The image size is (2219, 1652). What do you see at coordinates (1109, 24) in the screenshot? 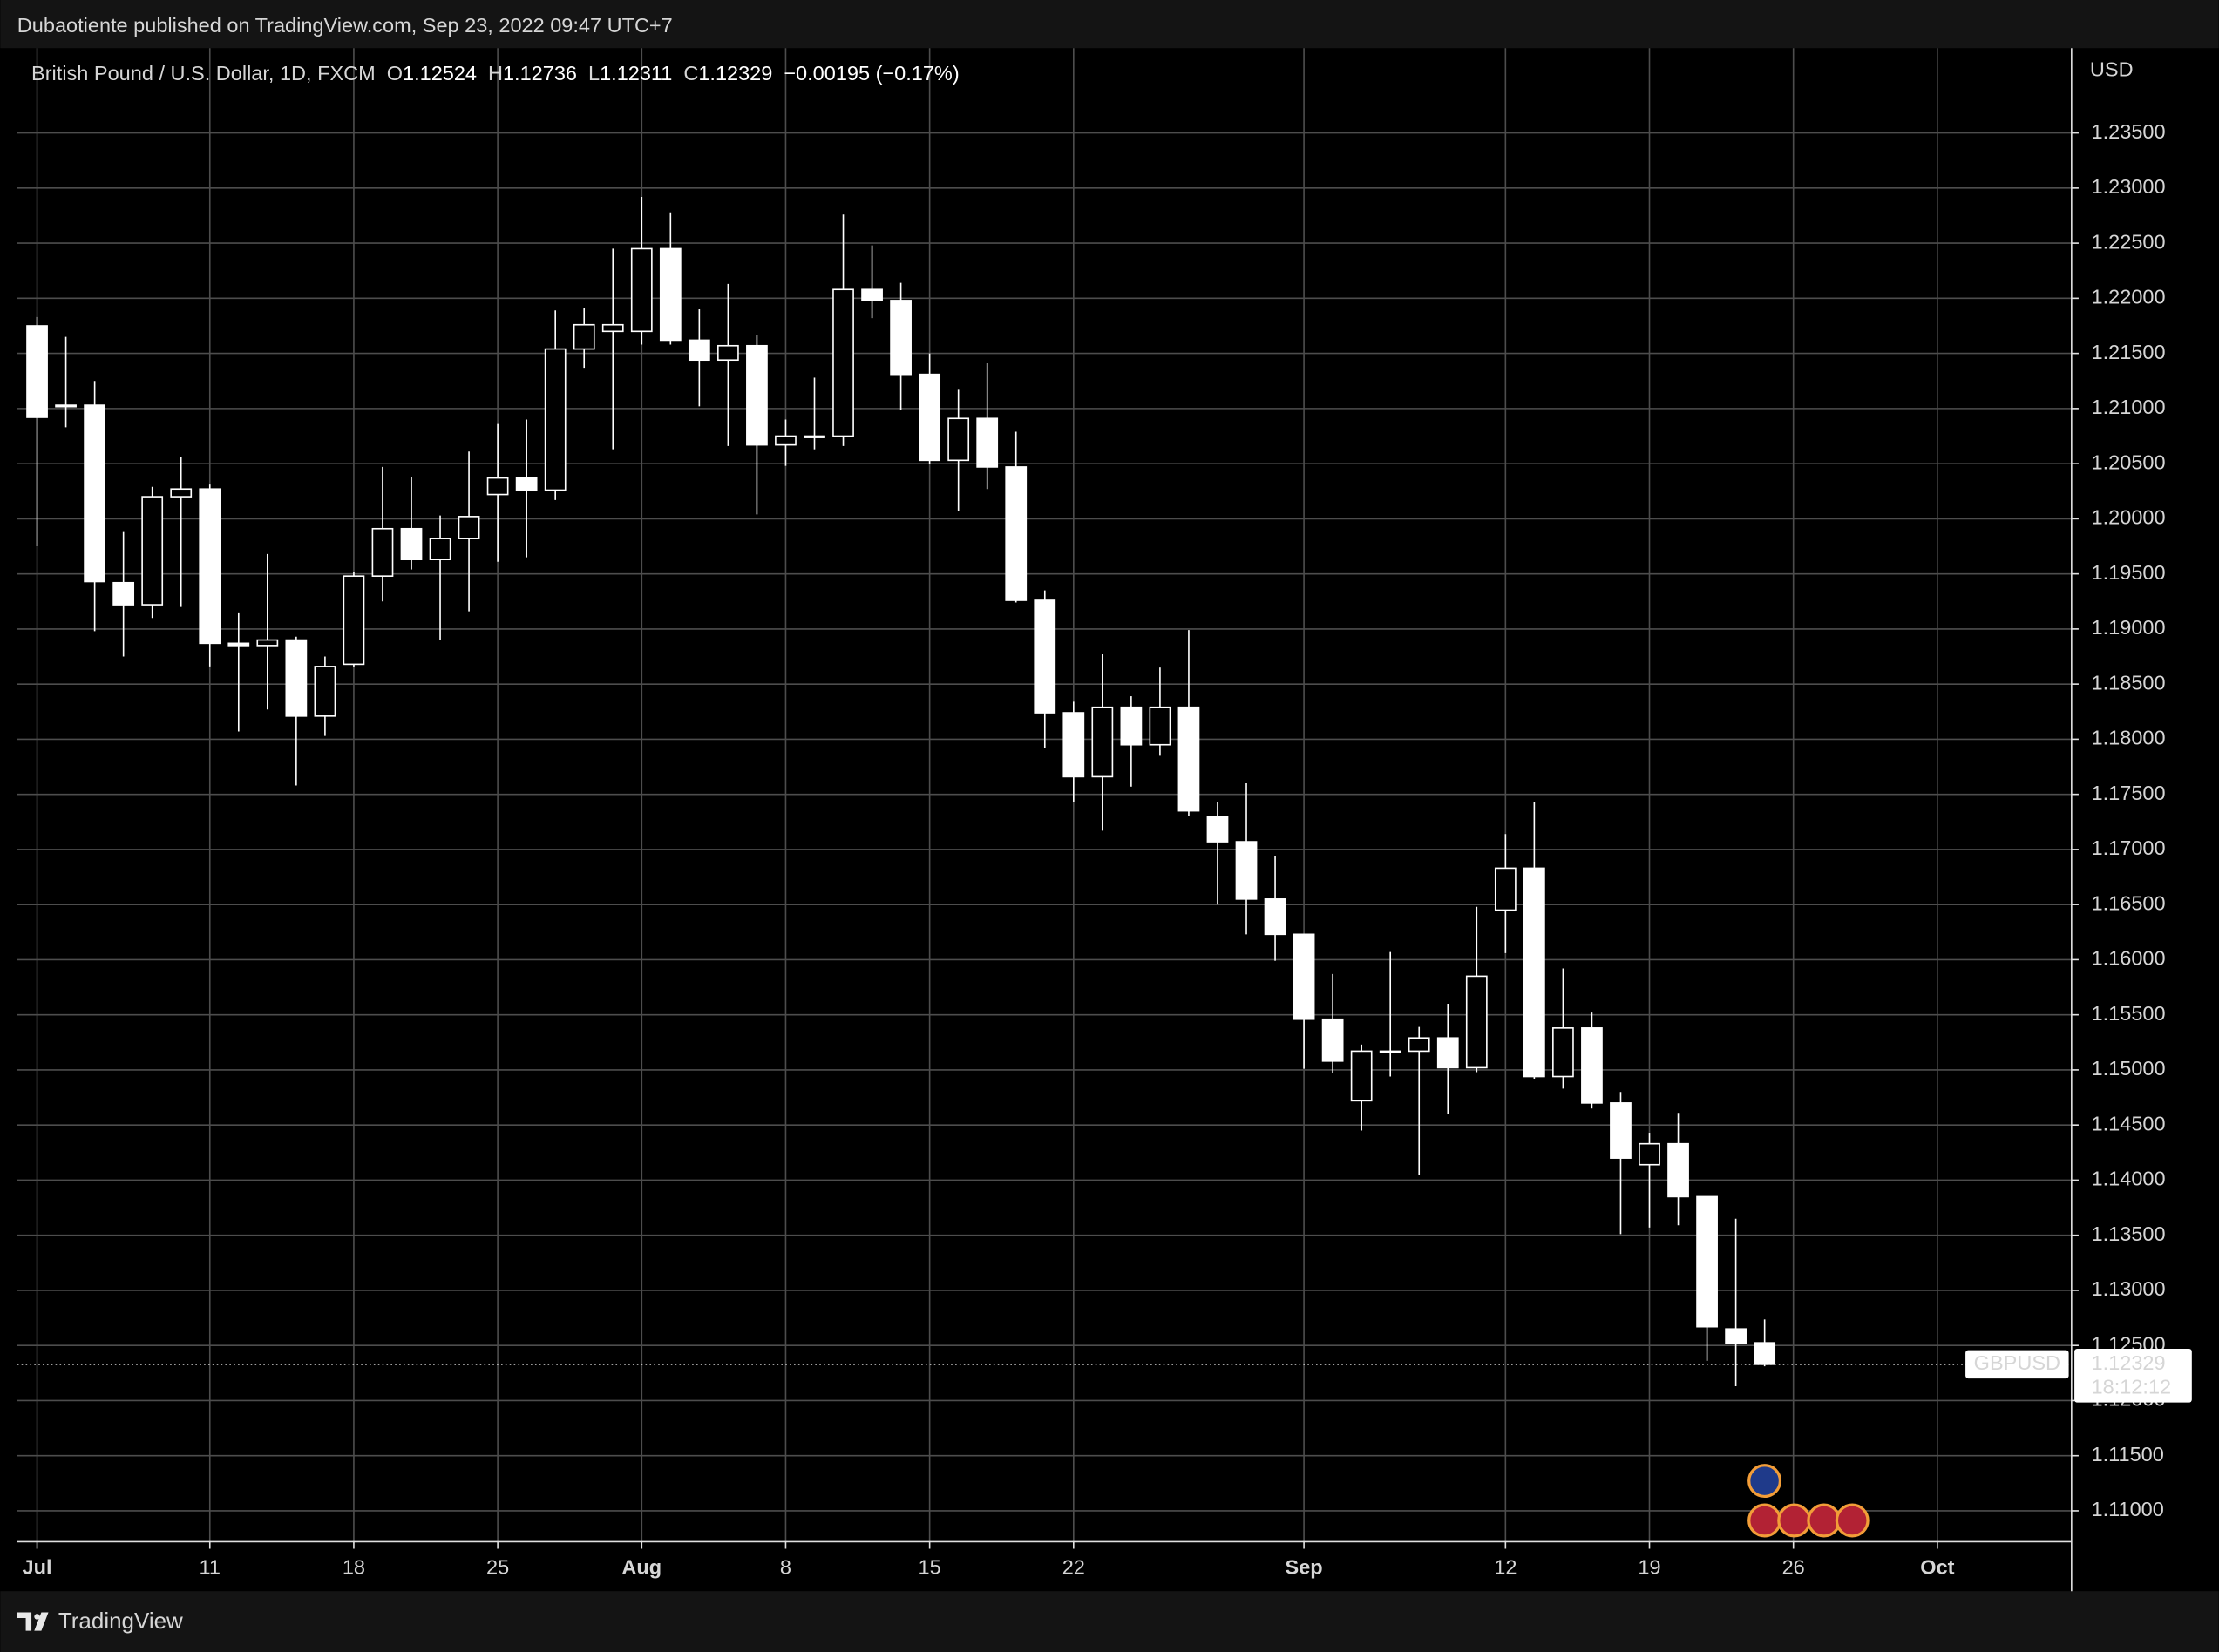
I see `header-bar` at bounding box center [1109, 24].